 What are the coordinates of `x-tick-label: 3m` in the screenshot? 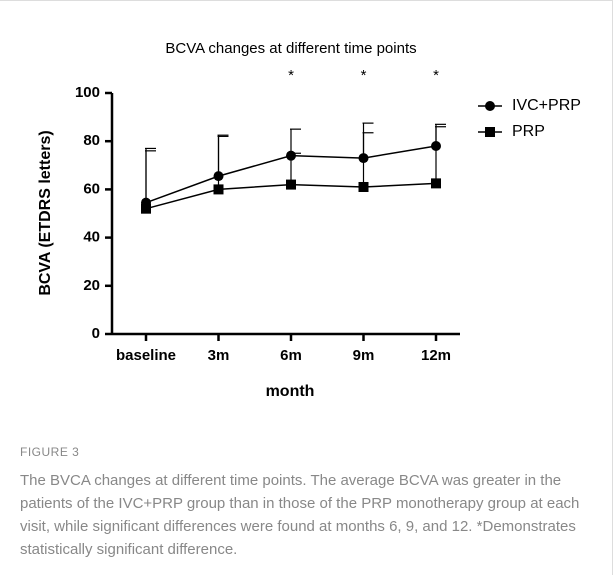 It's located at (219, 355).